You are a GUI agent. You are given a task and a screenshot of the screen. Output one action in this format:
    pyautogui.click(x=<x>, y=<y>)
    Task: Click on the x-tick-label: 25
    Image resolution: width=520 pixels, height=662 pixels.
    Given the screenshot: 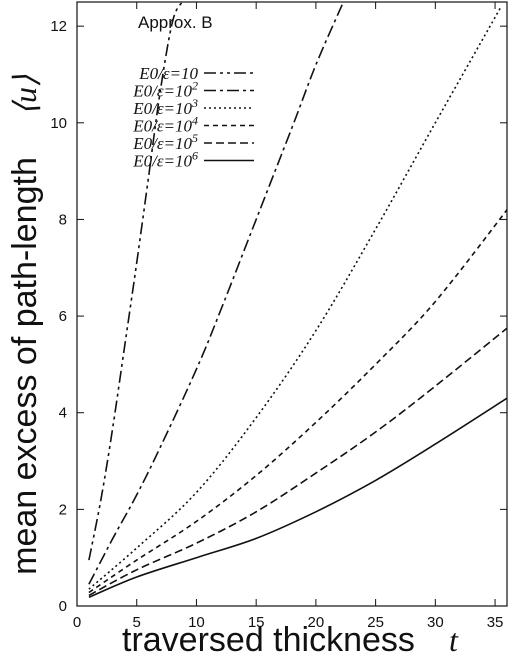 What is the action you would take?
    pyautogui.click(x=375, y=622)
    